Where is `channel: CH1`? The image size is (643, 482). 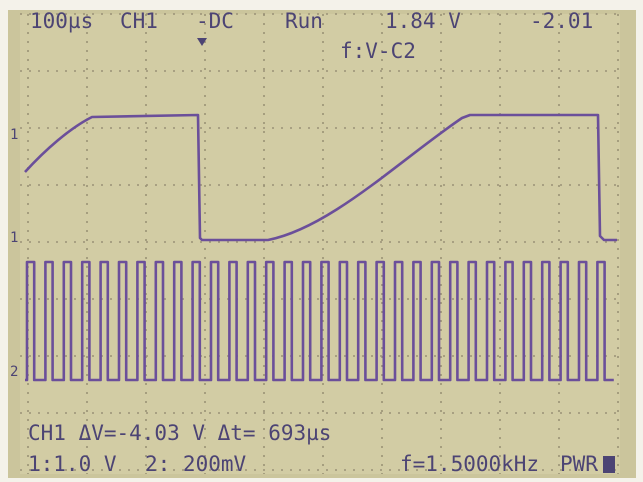
channel: CH1 is located at coordinates (139, 21).